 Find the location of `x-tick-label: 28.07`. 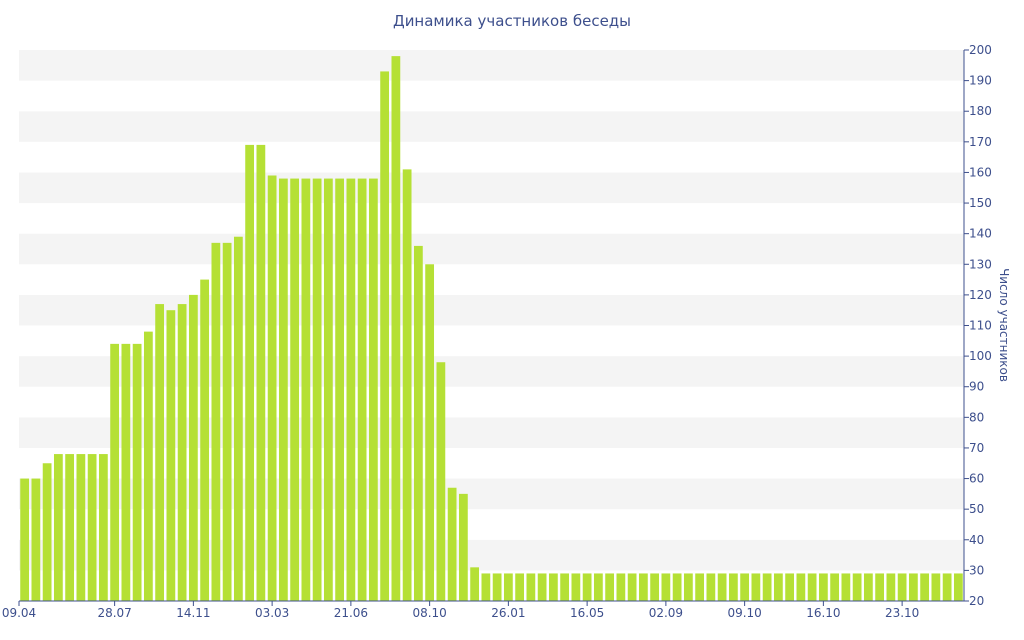

x-tick-label: 28.07 is located at coordinates (114, 613).